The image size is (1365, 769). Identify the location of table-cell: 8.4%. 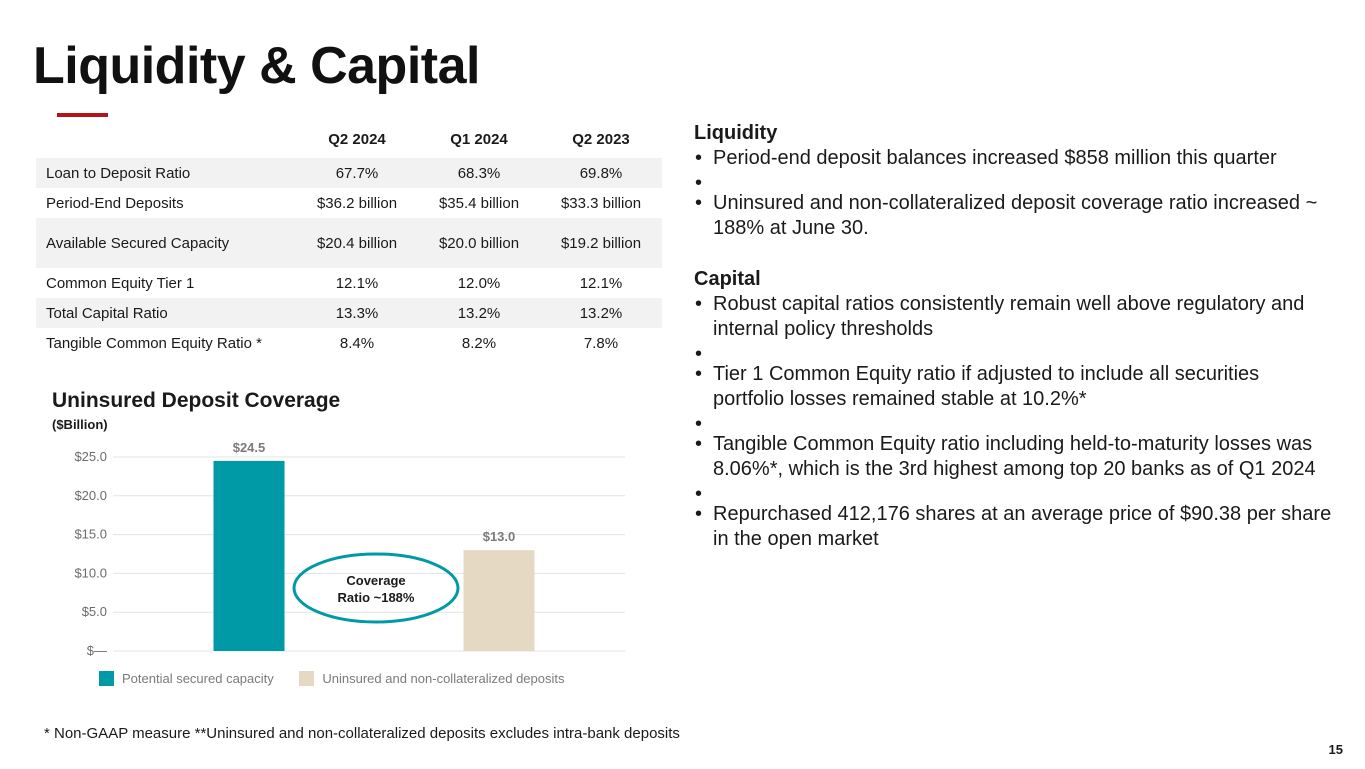
(357, 343).